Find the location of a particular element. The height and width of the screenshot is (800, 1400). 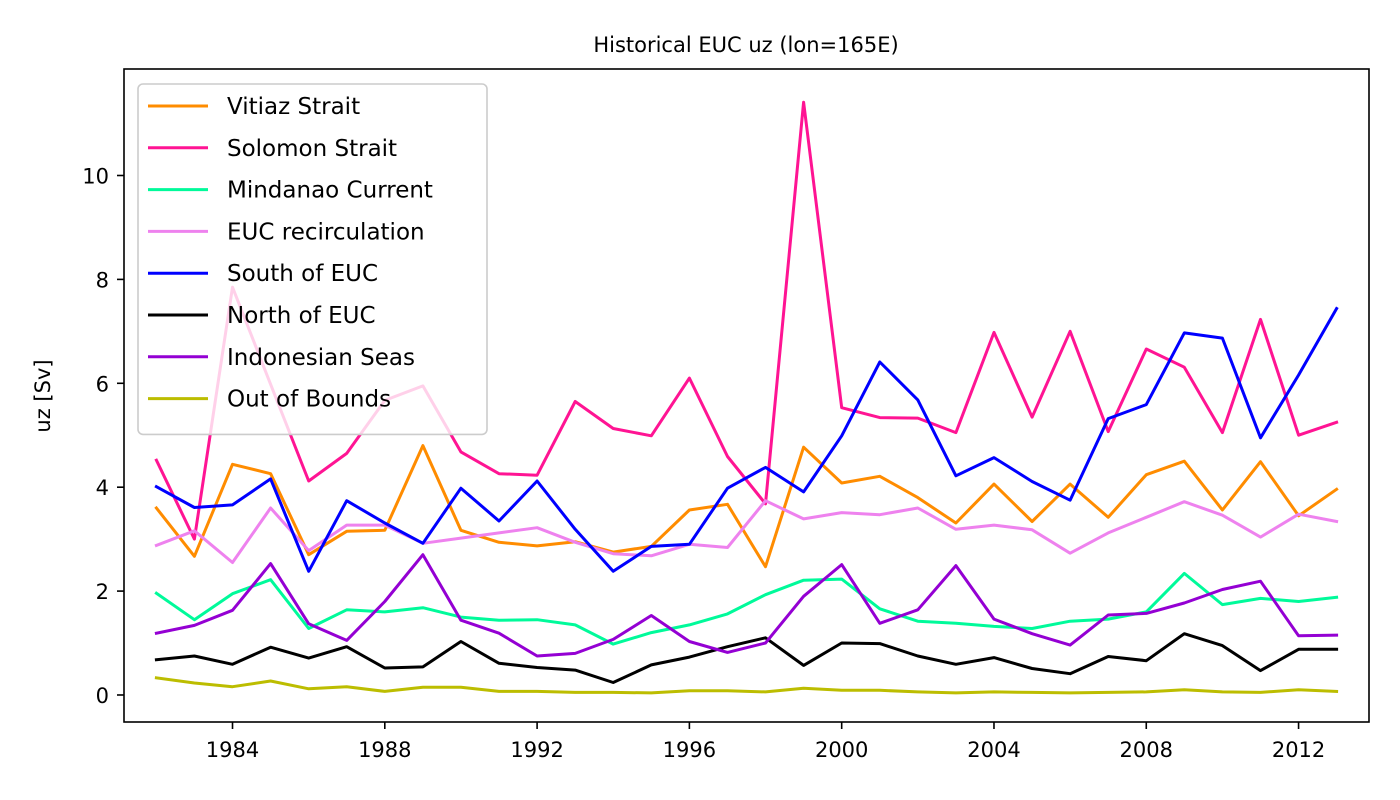

y-tick-label-1: 2 is located at coordinates (102, 592).